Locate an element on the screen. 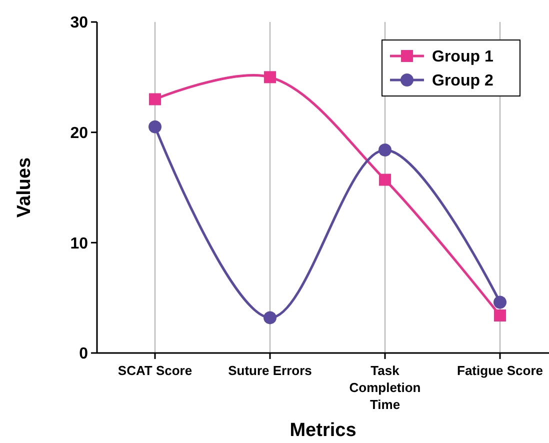 This screenshot has height=443, width=549. x-axis-title: Metrics is located at coordinates (323, 430).